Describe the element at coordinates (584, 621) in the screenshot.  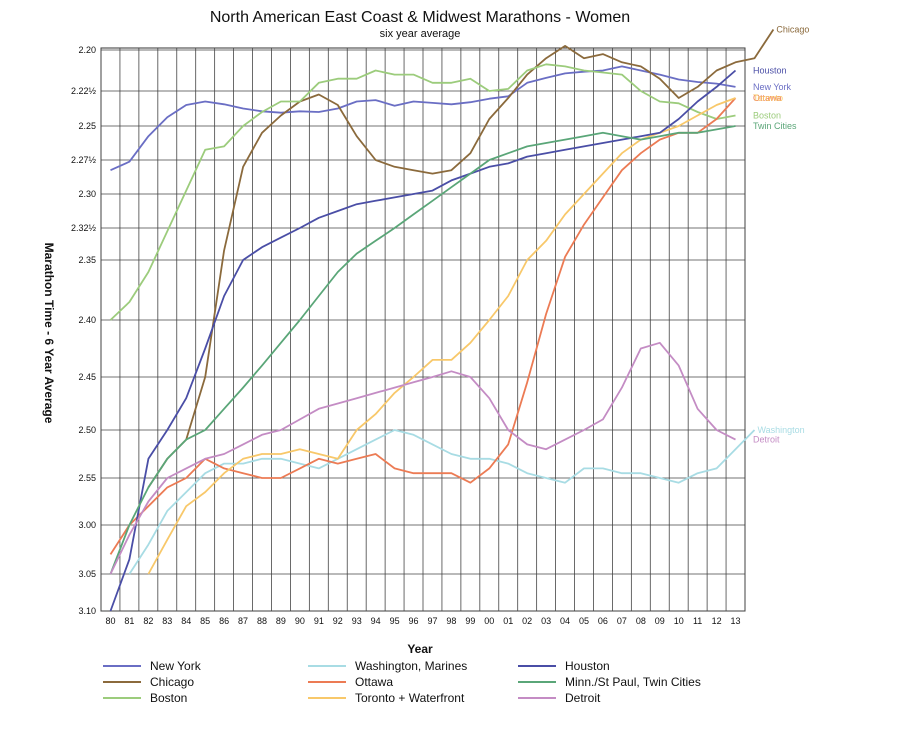
I see `x-tick-label: 05` at that location.